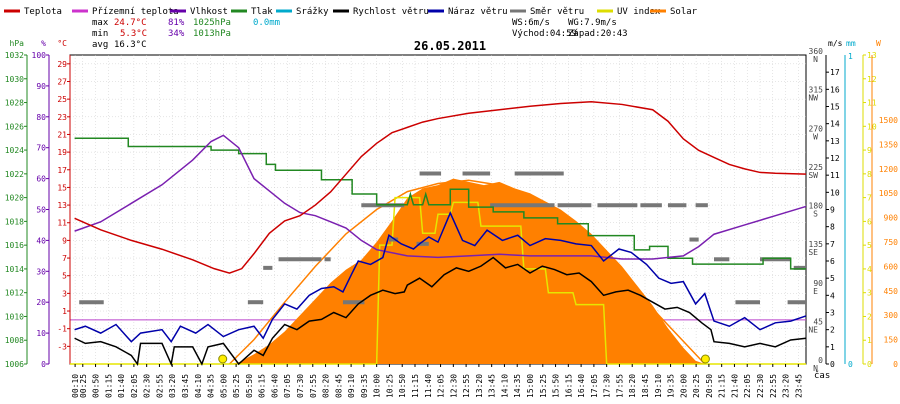 Image resolution: width=900 pixels, height=404 pixels. I want to click on stat-max-hum: 81%, so click(176, 23).